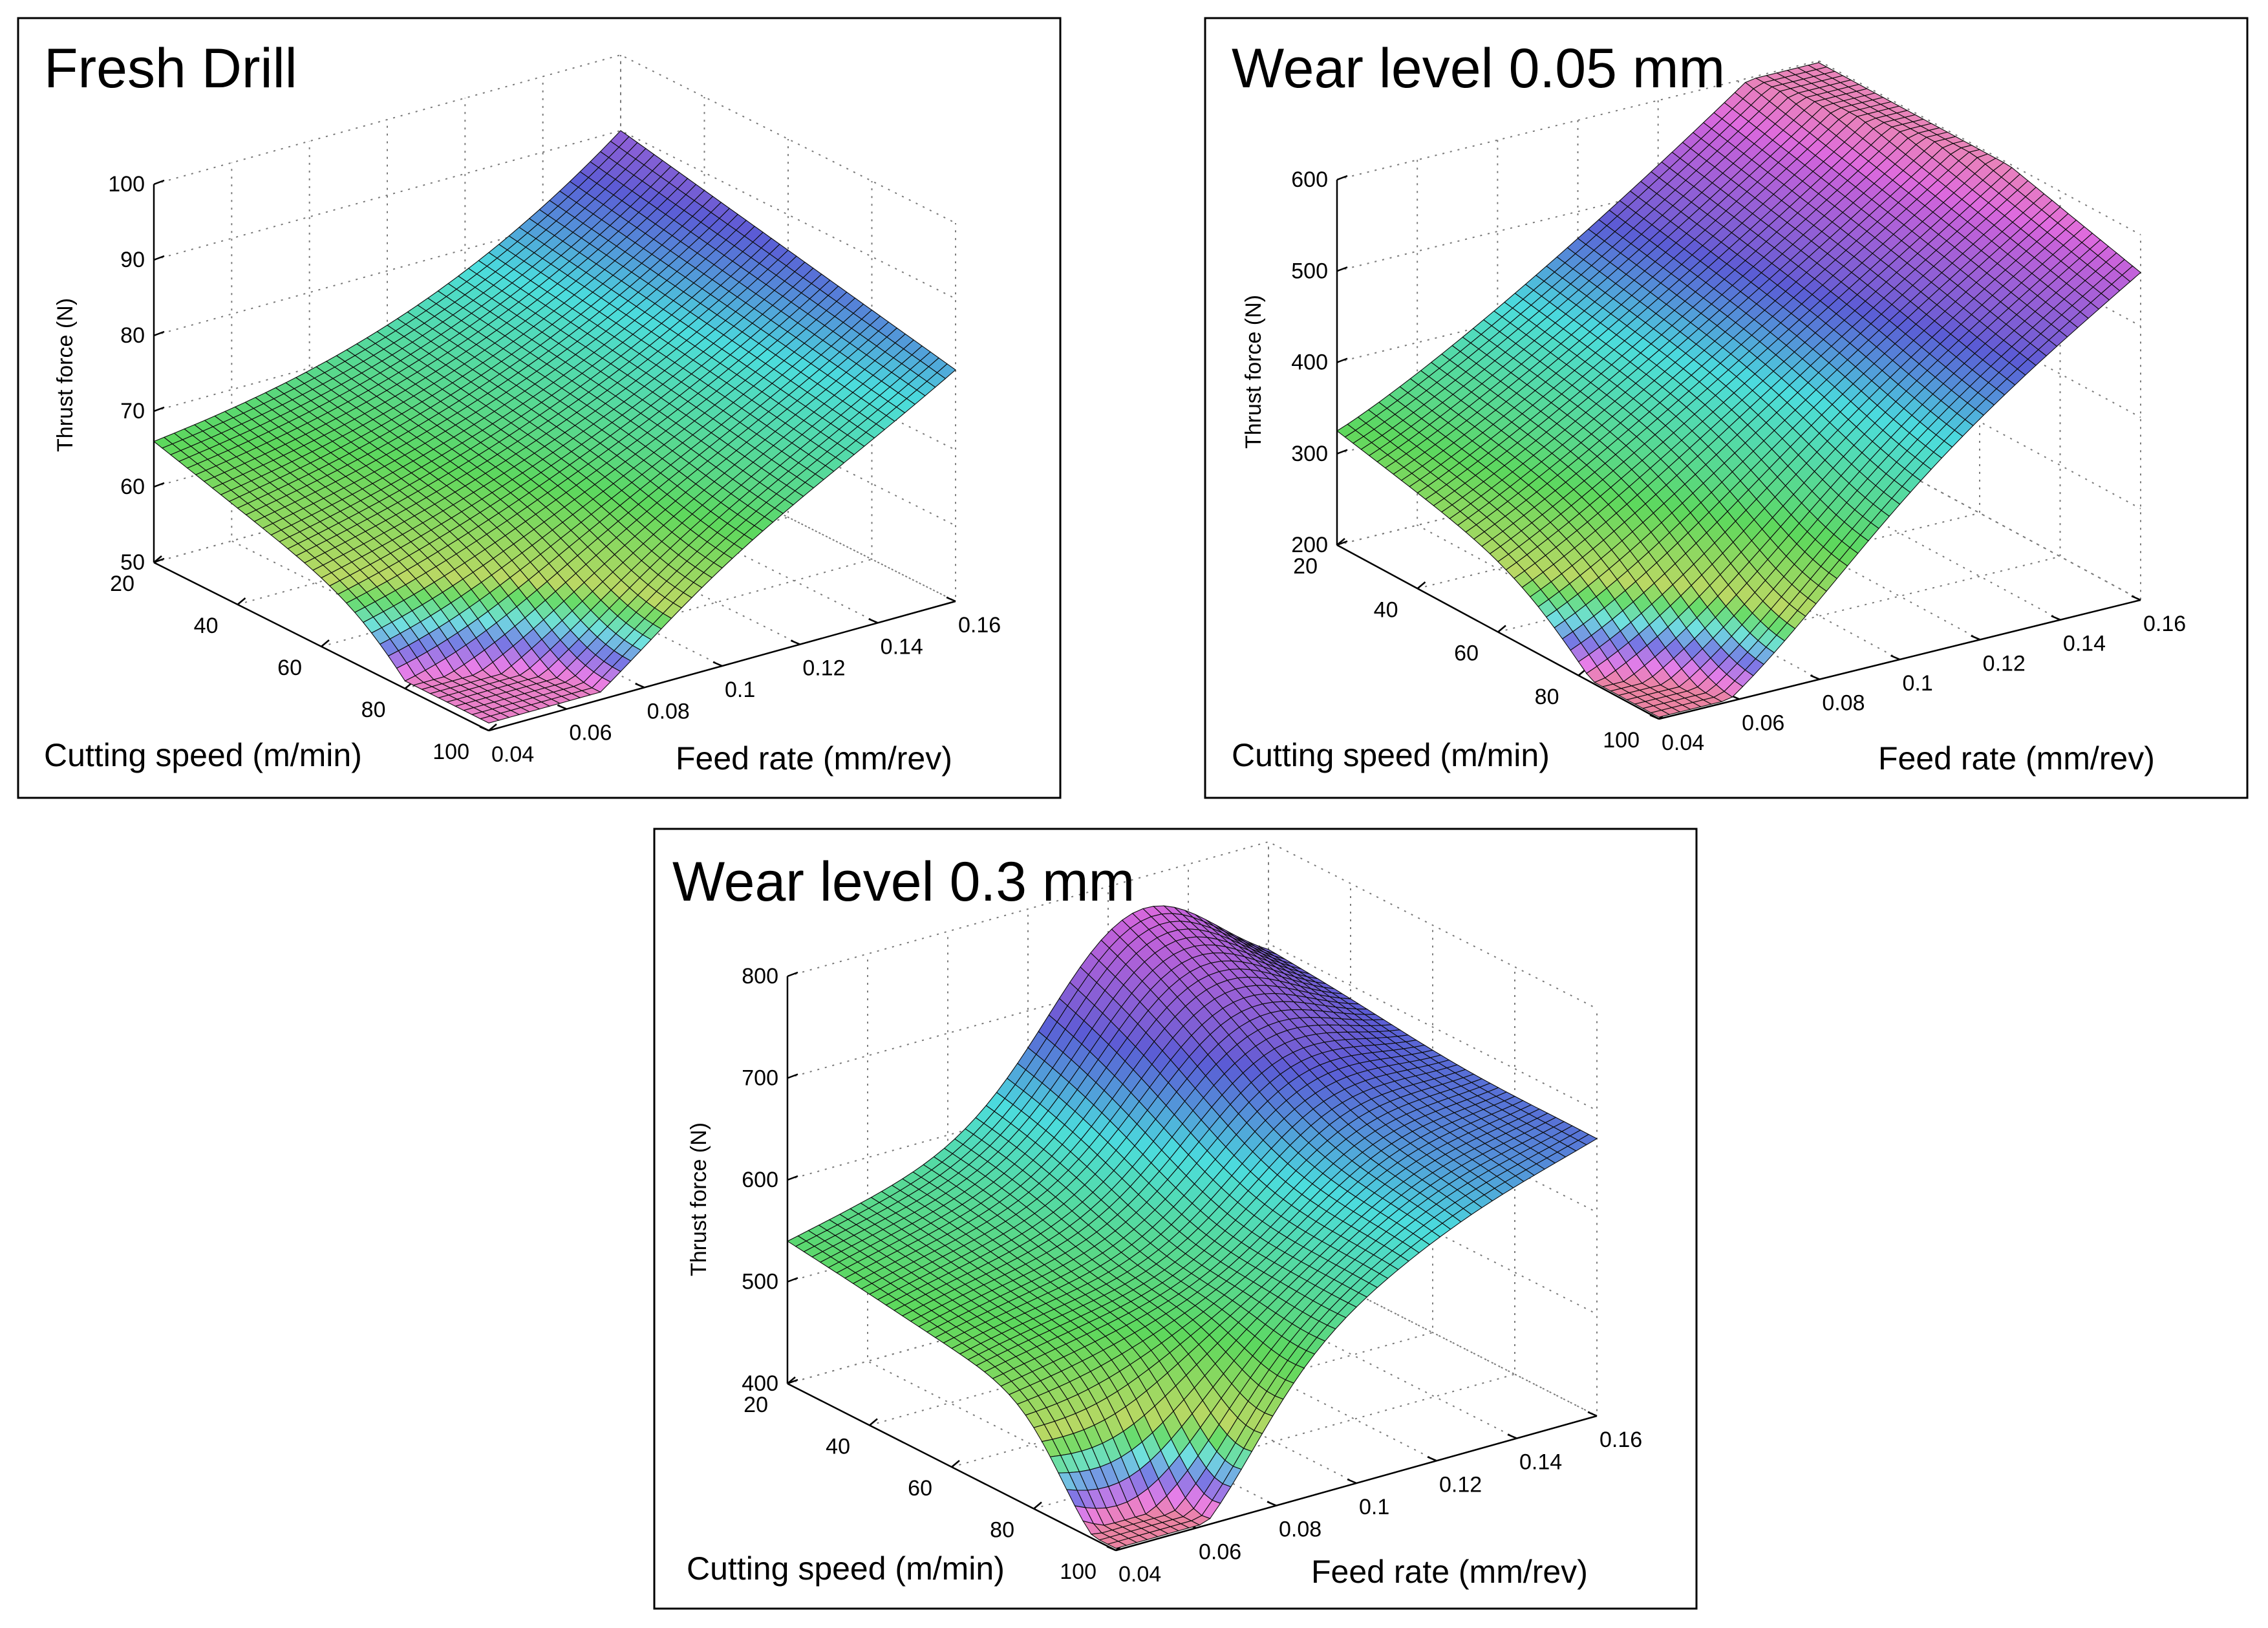  I want to click on z-tick-label: 200, so click(1309, 545).